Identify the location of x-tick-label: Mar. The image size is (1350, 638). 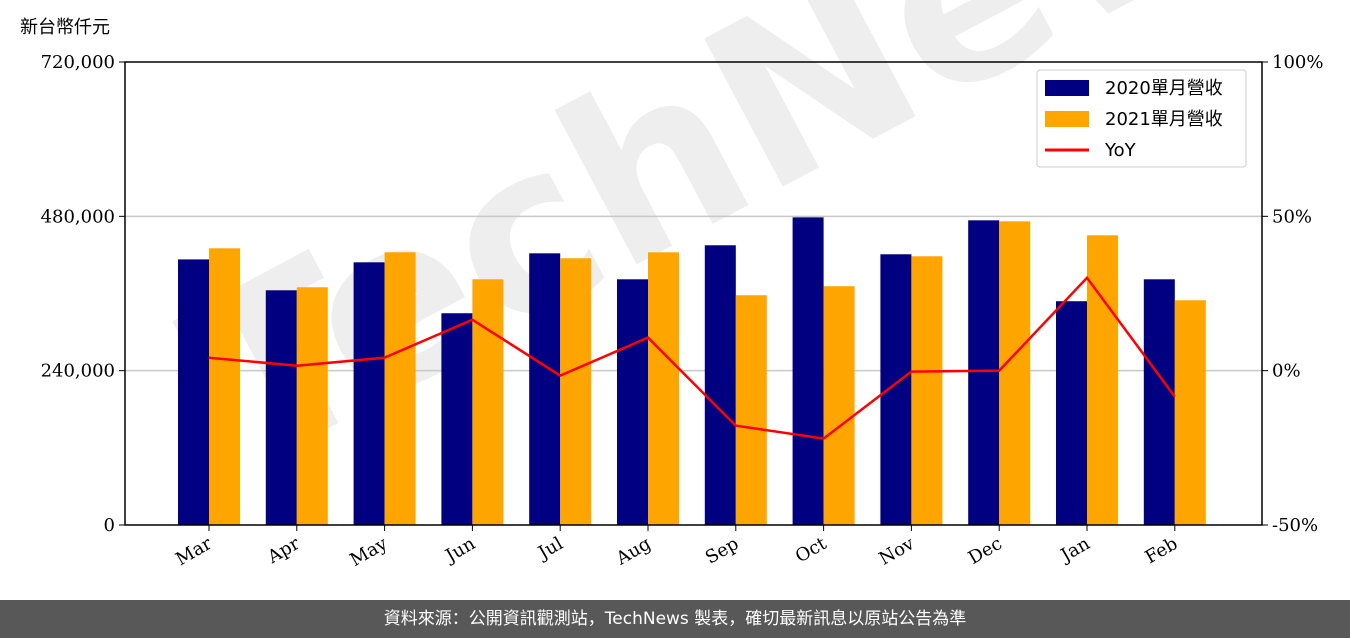
(194, 551).